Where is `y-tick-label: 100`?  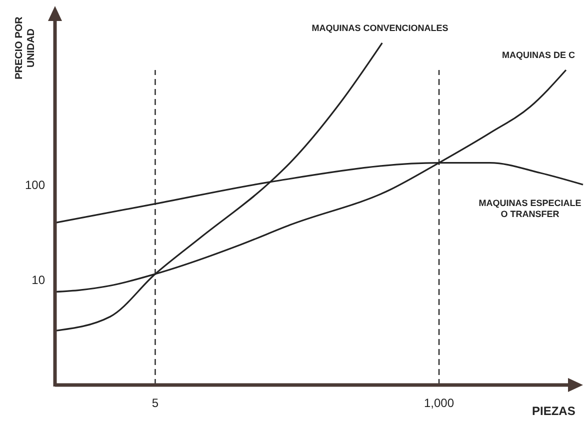
y-tick-label: 100 is located at coordinates (35, 185).